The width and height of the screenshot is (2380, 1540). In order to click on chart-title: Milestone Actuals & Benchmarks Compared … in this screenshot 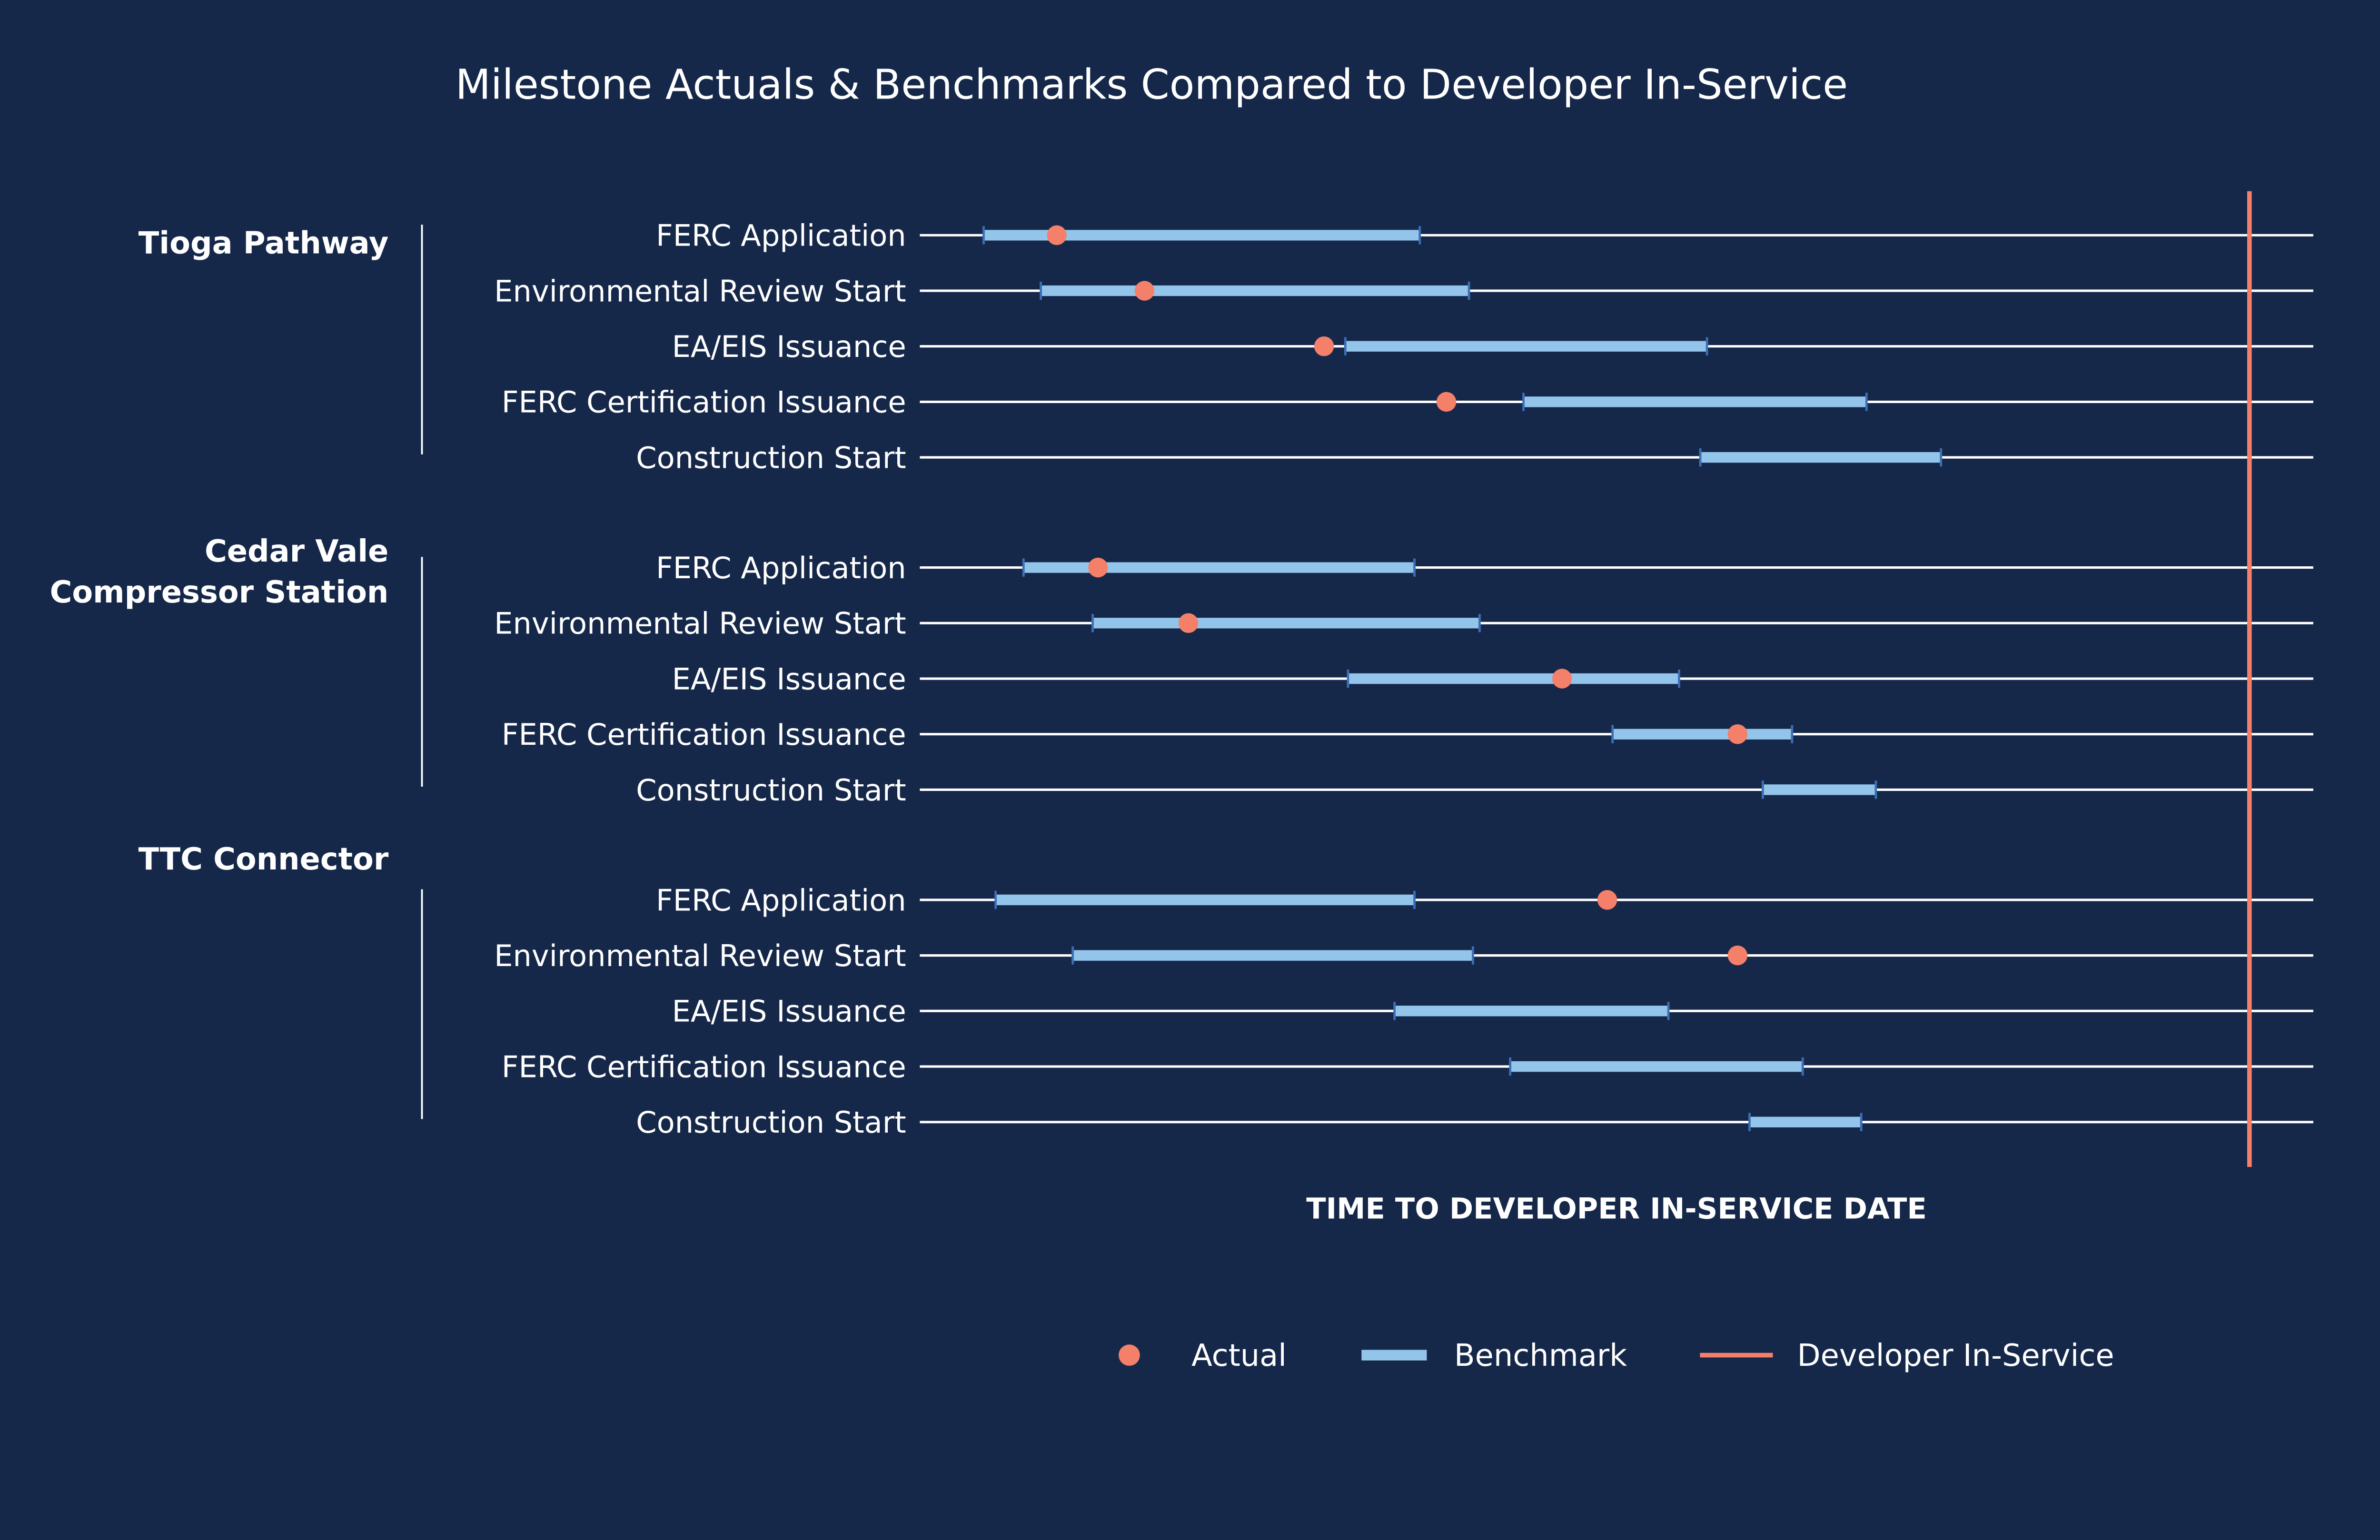, I will do `click(1152, 85)`.